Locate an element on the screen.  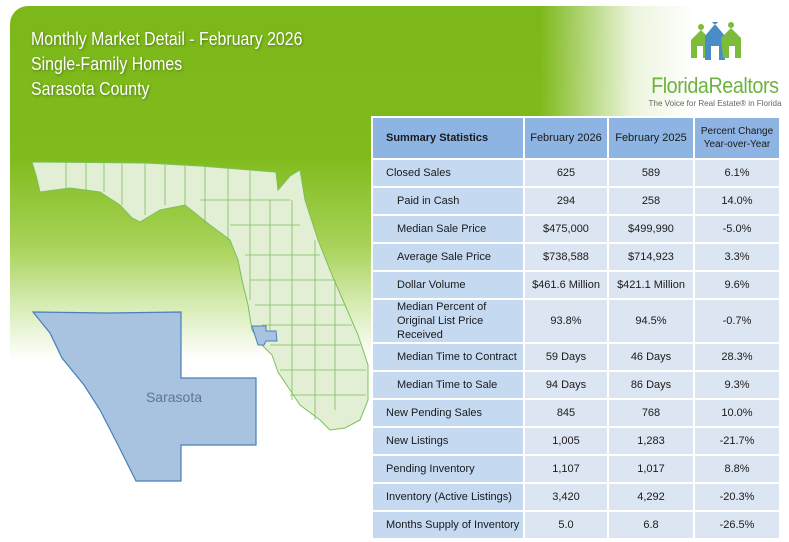
value-february-2025: 1,283 is located at coordinates (651, 441).